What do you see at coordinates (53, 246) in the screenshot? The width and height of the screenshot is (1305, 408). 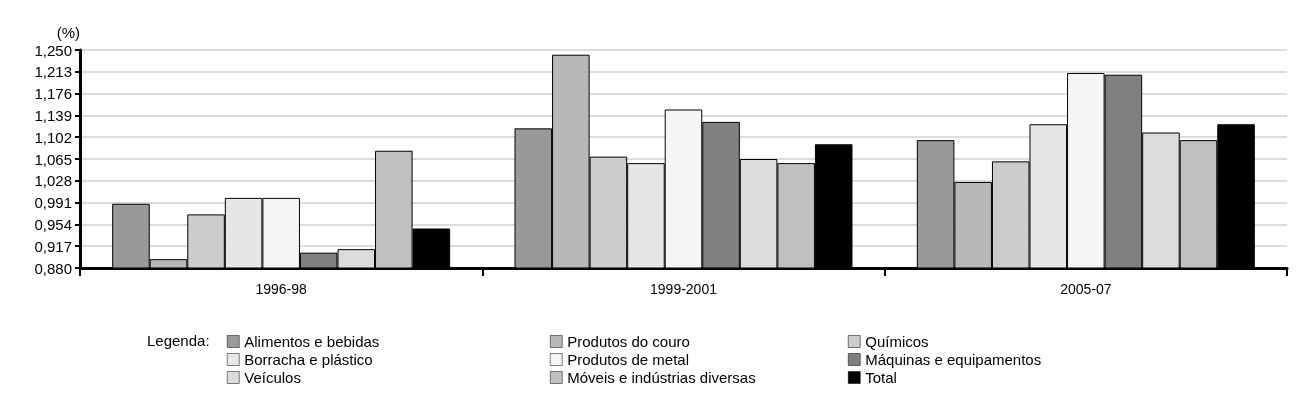 I see `y-tick-label: 0,917` at bounding box center [53, 246].